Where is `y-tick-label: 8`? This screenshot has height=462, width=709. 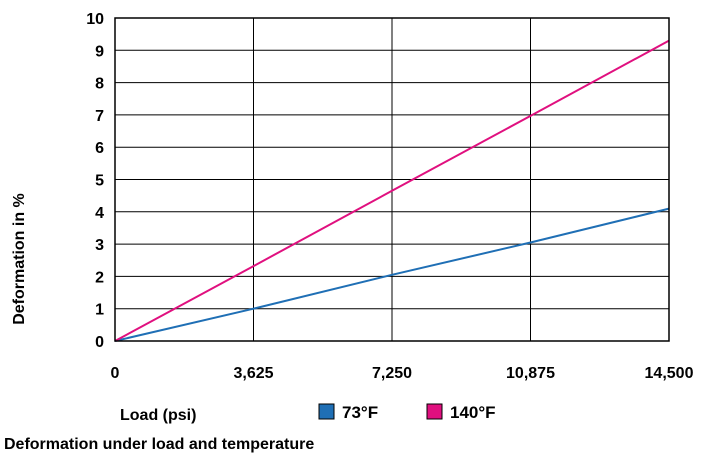
y-tick-label: 8 is located at coordinates (99, 84).